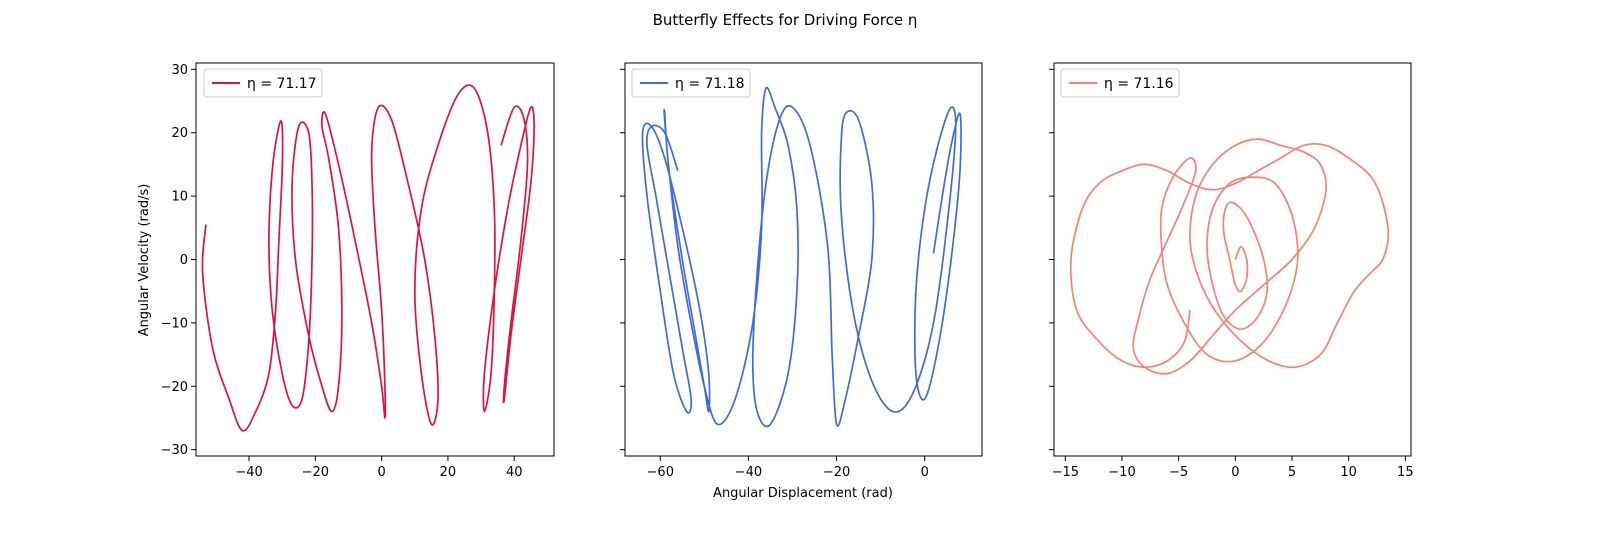 The image size is (1600, 533). What do you see at coordinates (179, 70) in the screenshot?
I see `y-tick-label: 30` at bounding box center [179, 70].